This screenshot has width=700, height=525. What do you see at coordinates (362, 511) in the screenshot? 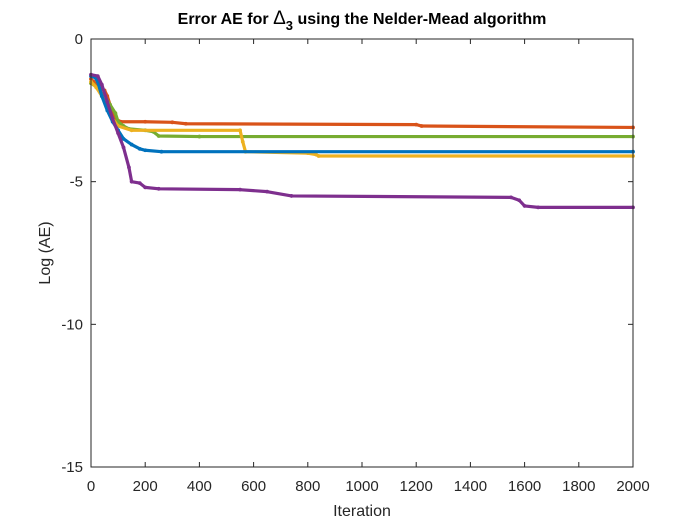
I see `x-axis-label: Iteration` at bounding box center [362, 511].